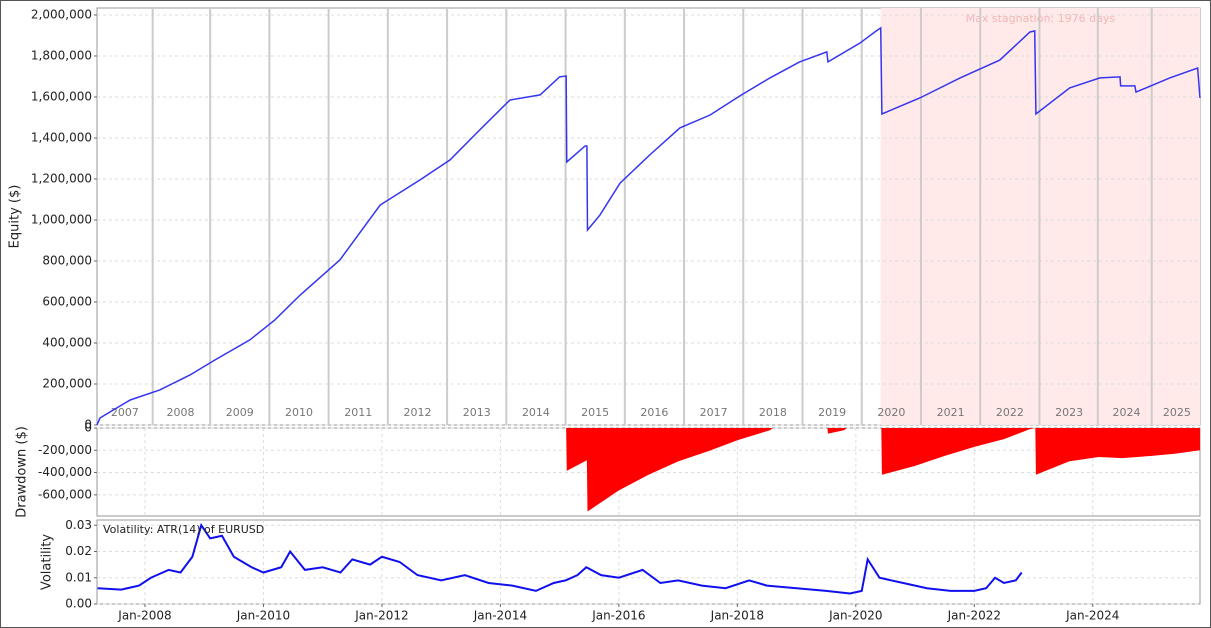 The image size is (1211, 628). What do you see at coordinates (358, 412) in the screenshot?
I see `year-label: 2011` at bounding box center [358, 412].